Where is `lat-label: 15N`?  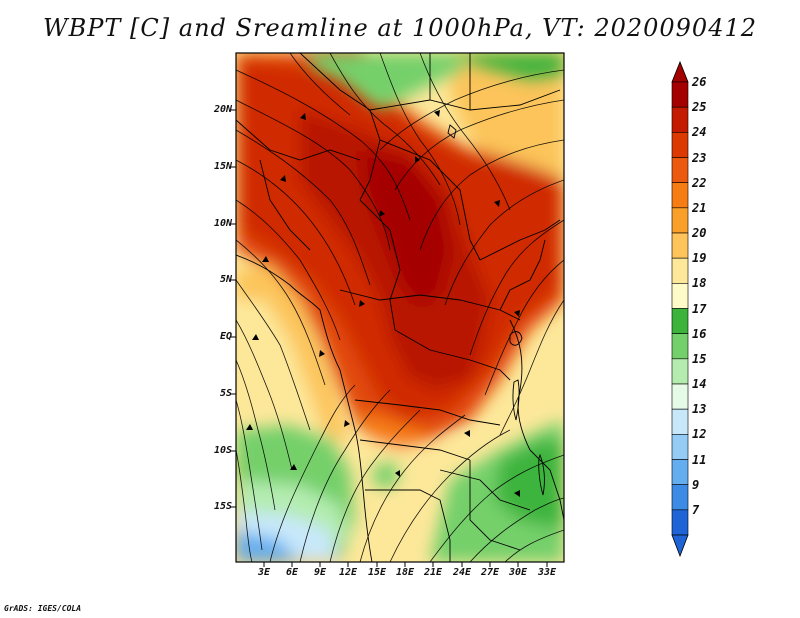 lat-label: 15N is located at coordinates (222, 166).